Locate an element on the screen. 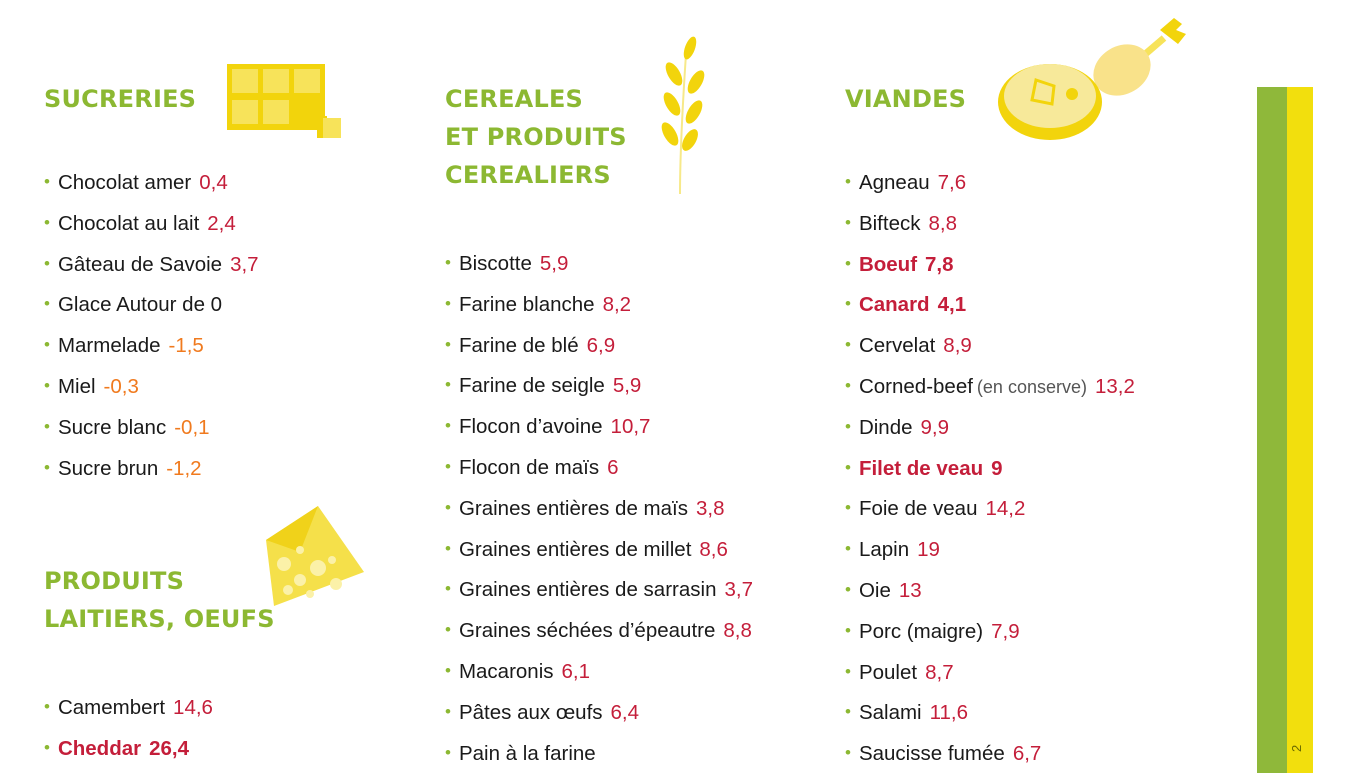  section-title-line: ET PRODUITS is located at coordinates (536, 137).